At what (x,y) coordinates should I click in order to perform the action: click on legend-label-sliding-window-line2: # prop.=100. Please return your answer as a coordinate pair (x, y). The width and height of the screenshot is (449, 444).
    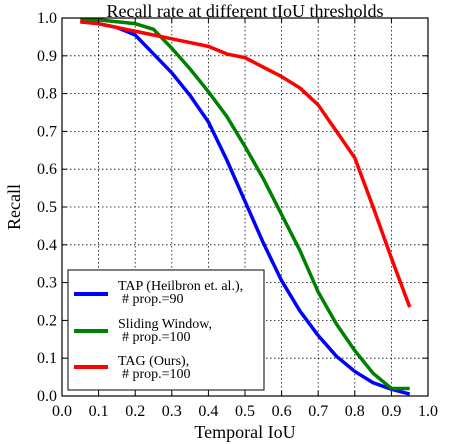
    Looking at the image, I should click on (156, 337).